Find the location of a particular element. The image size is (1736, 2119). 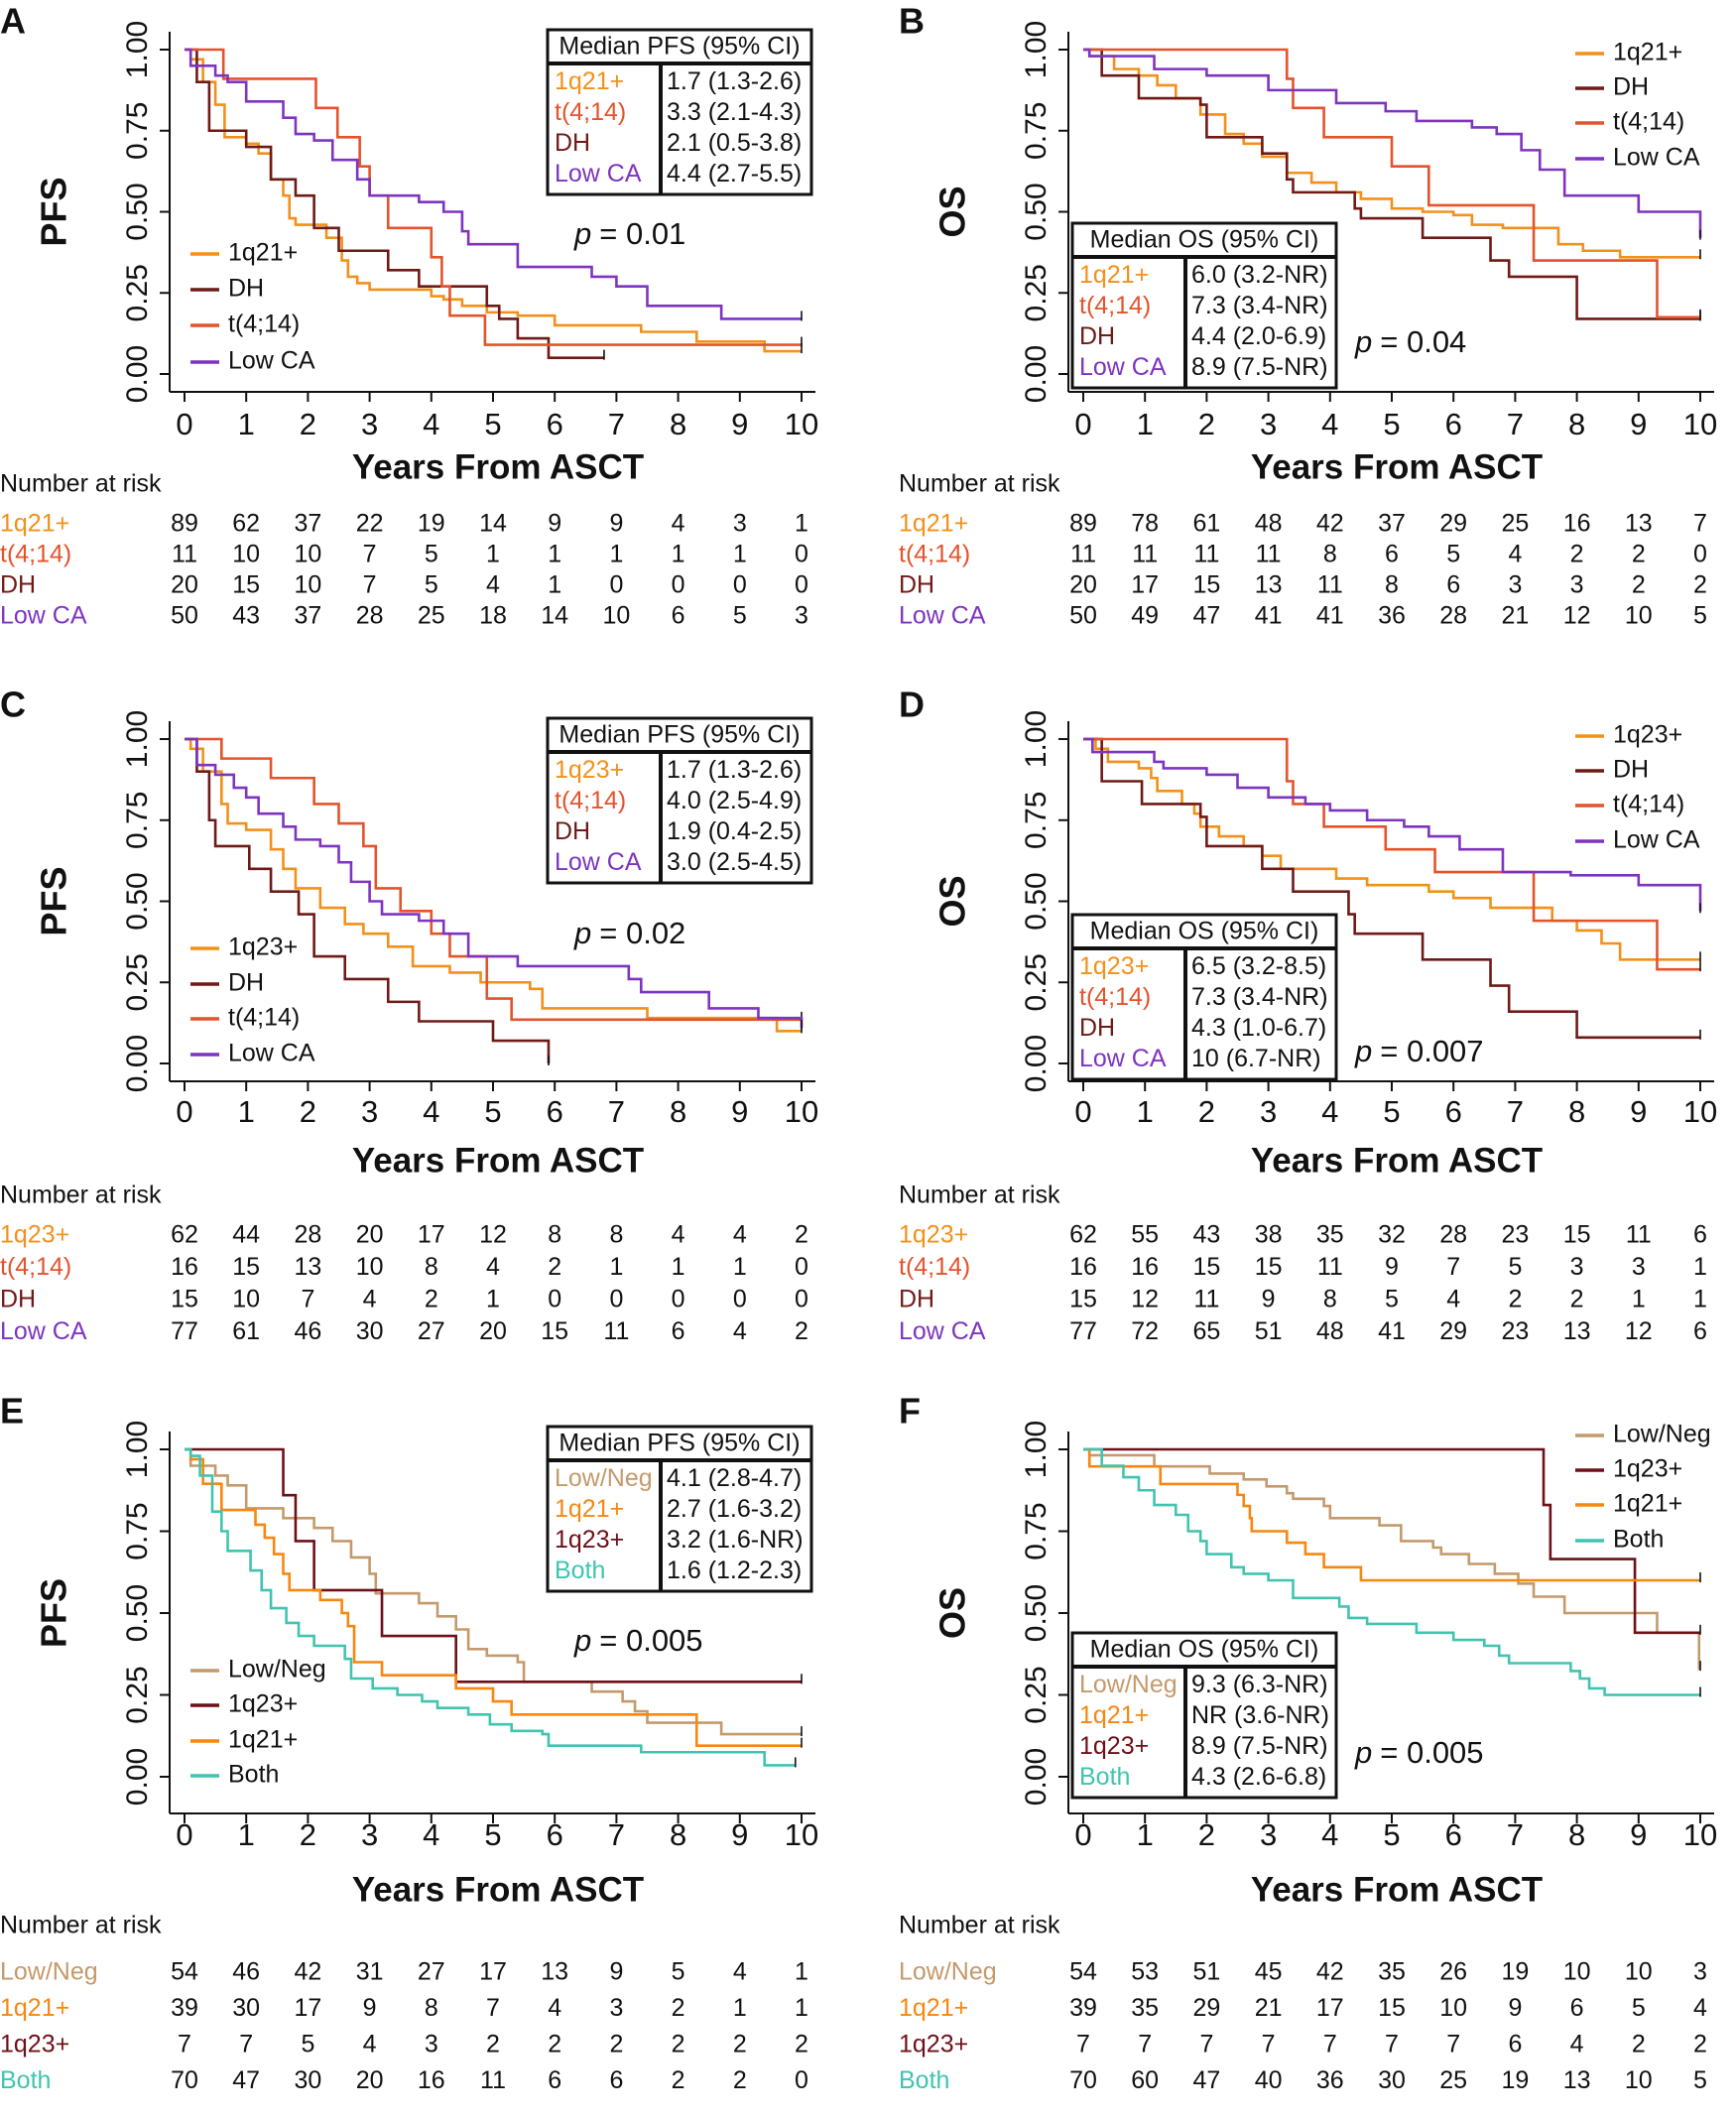

risk-table-group: Both is located at coordinates (25, 2080).